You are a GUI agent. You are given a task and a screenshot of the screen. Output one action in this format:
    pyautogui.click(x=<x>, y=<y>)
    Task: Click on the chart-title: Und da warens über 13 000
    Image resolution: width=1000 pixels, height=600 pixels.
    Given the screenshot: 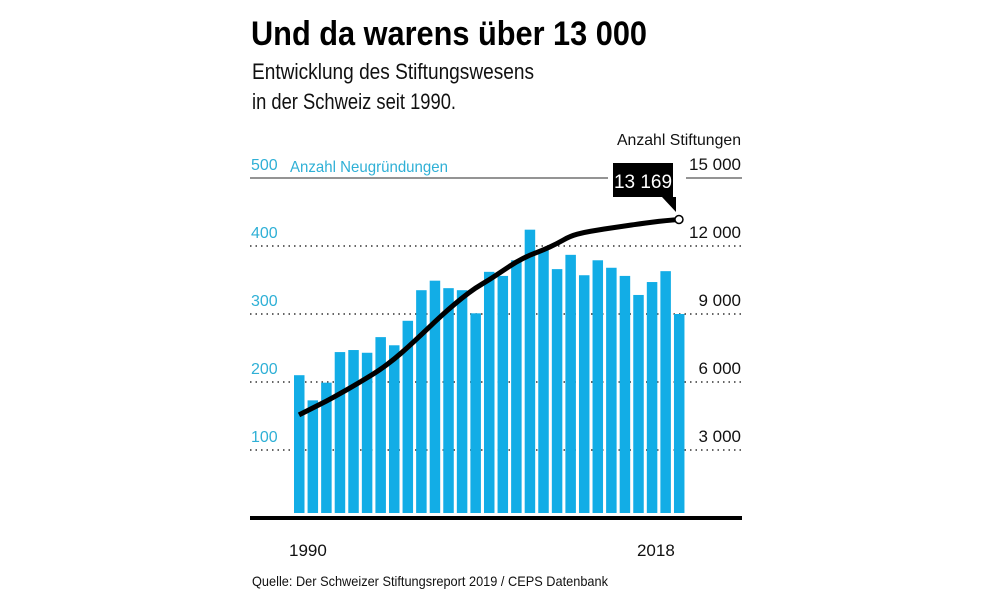 What is the action you would take?
    pyautogui.click(x=449, y=34)
    